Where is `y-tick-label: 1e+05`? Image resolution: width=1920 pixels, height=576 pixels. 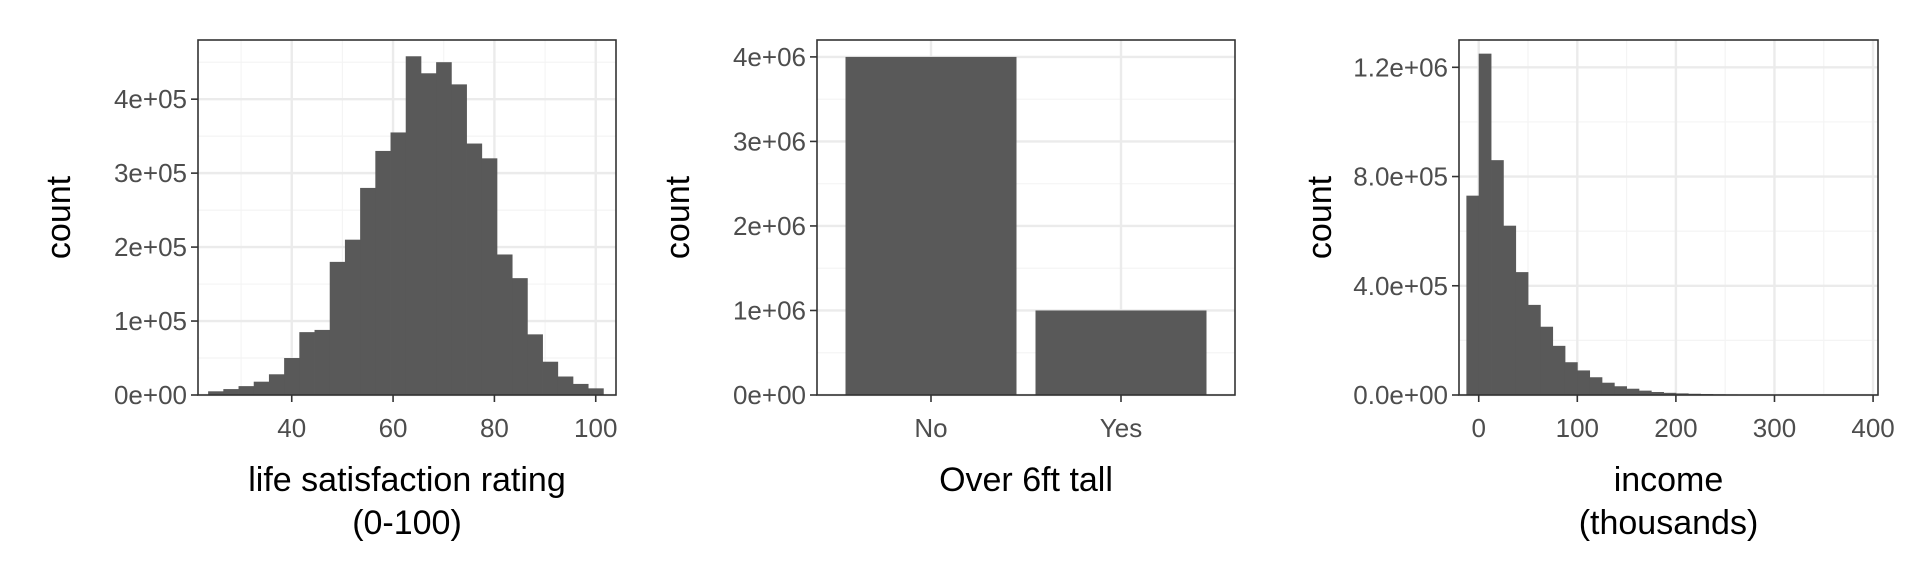
y-tick-label: 1e+05 is located at coordinates (150, 321).